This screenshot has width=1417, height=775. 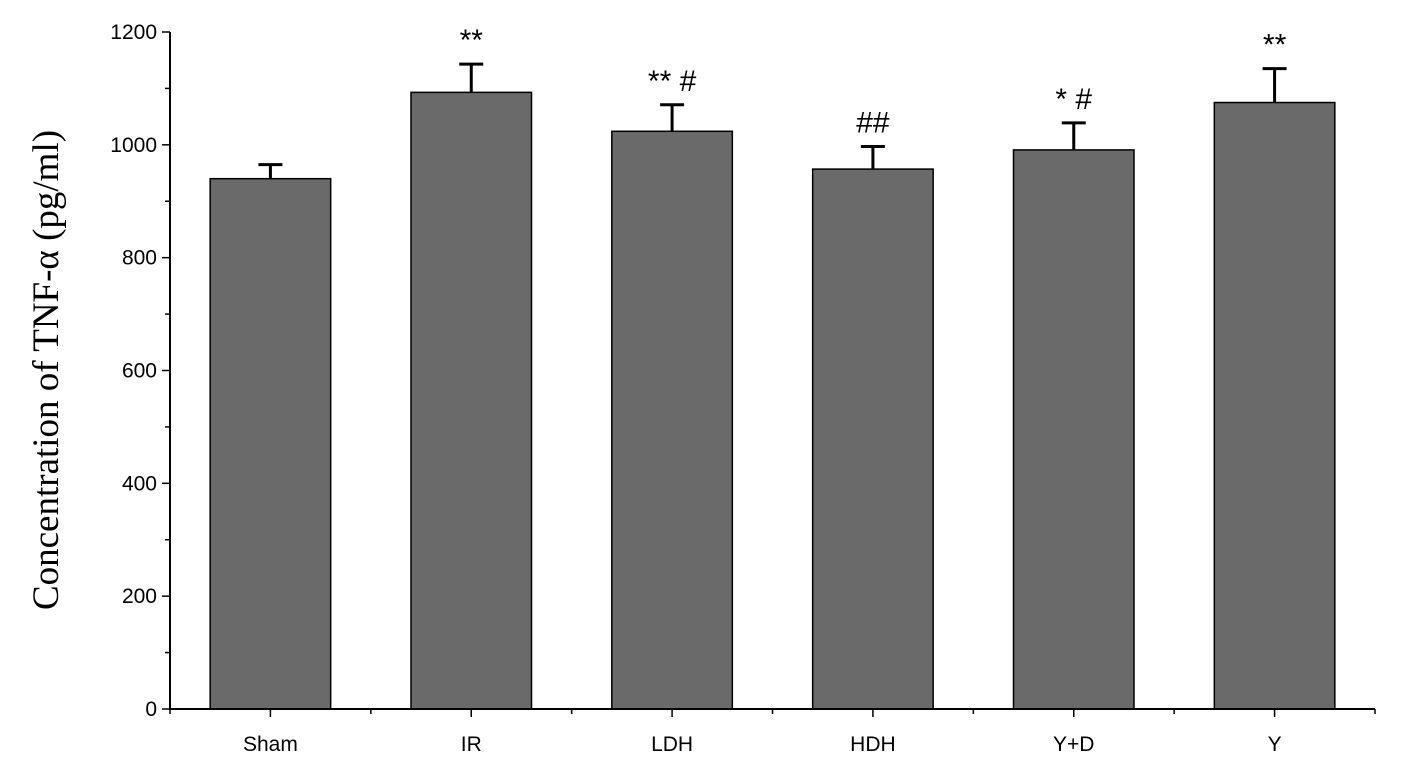 What do you see at coordinates (270, 443) in the screenshot?
I see `bar-sham` at bounding box center [270, 443].